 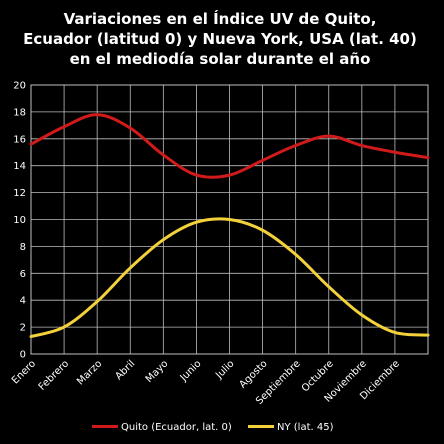 What do you see at coordinates (19, 112) in the screenshot?
I see `y-tick-label: 18` at bounding box center [19, 112].